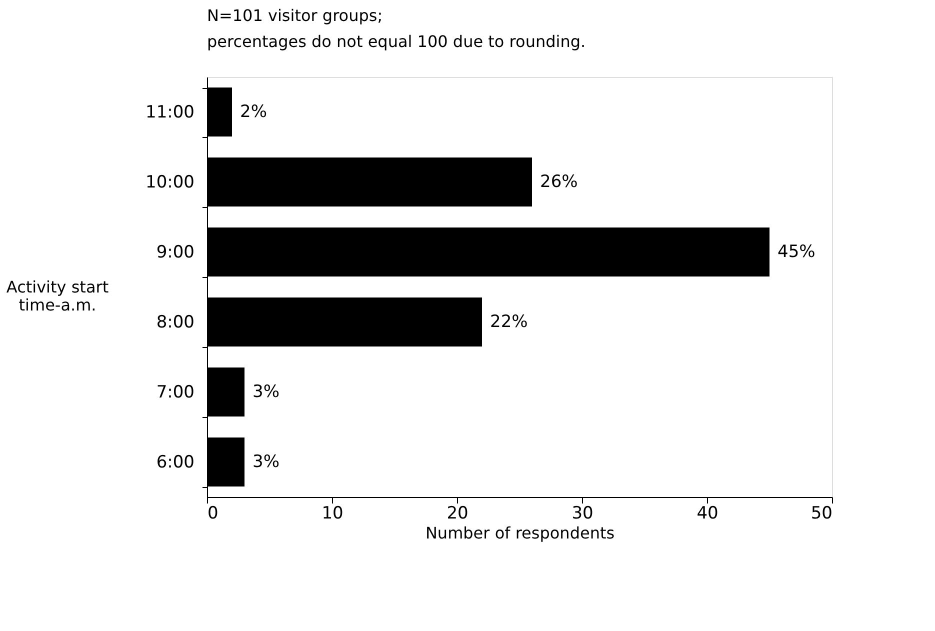 Image resolution: width=935 pixels, height=631 pixels. I want to click on y-tick-label: 6:00, so click(175, 462).